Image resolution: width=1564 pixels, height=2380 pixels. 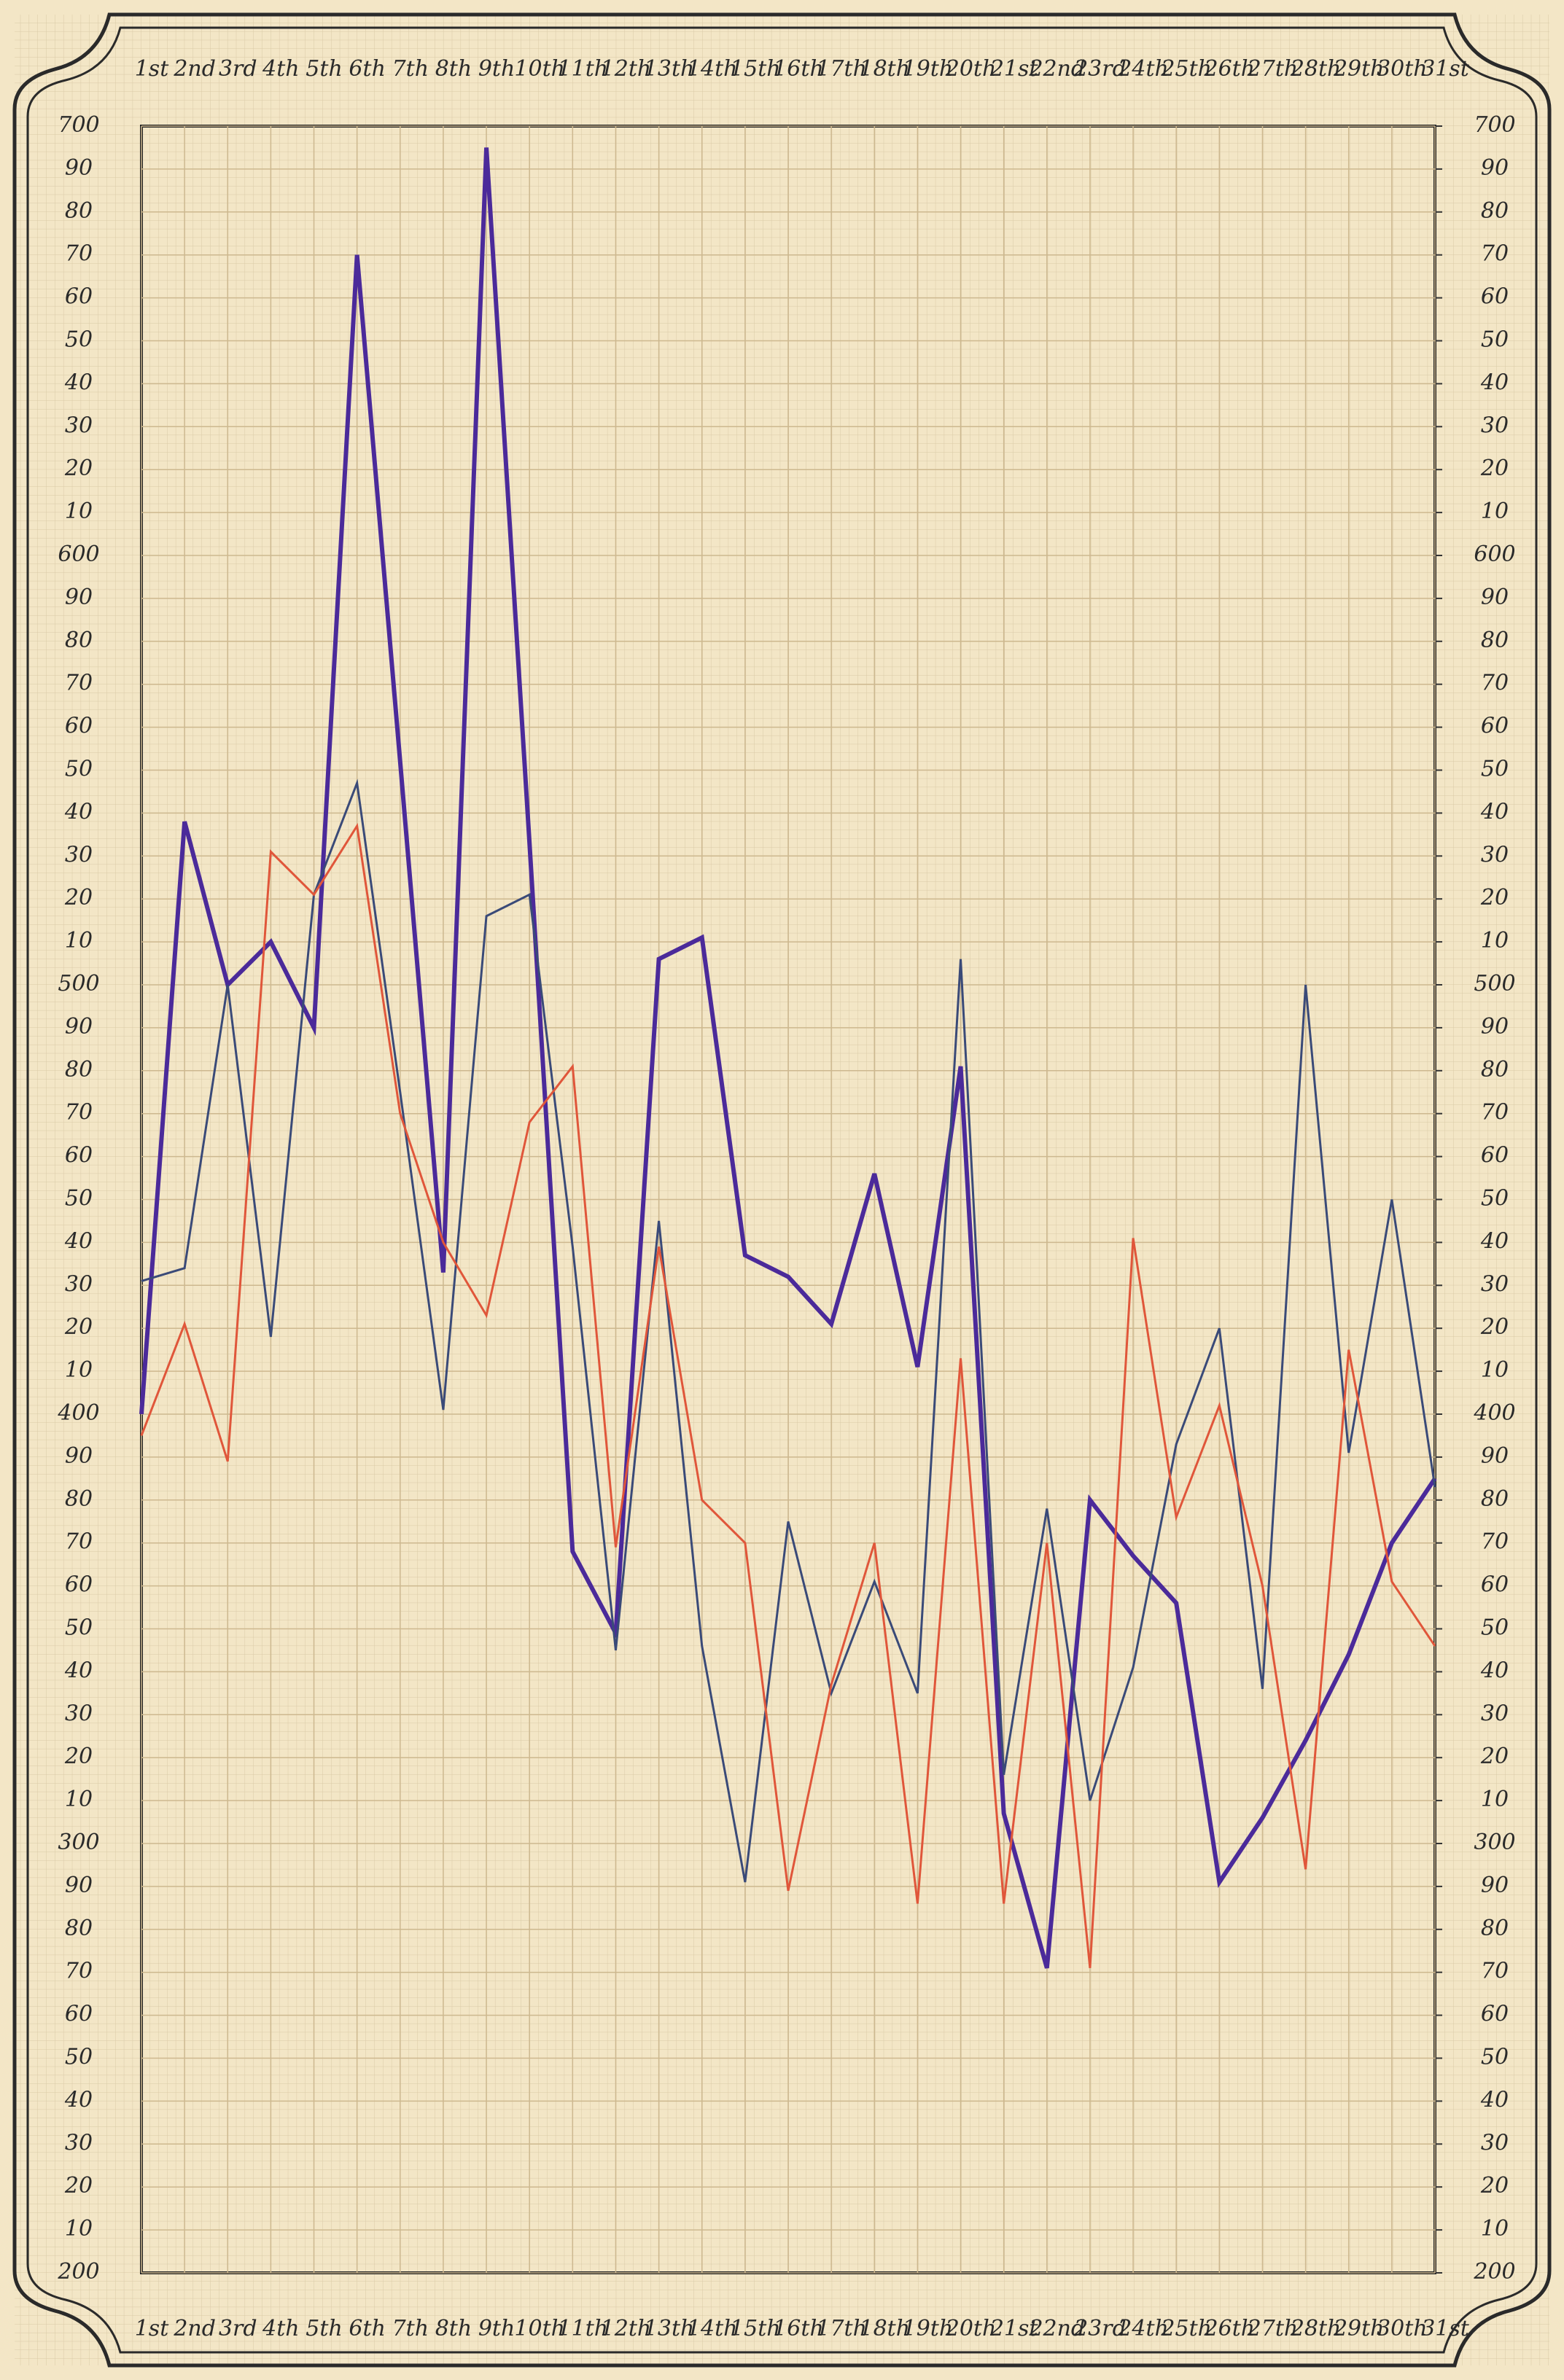 I want to click on x-tick-label: 15th, so click(x=755, y=69).